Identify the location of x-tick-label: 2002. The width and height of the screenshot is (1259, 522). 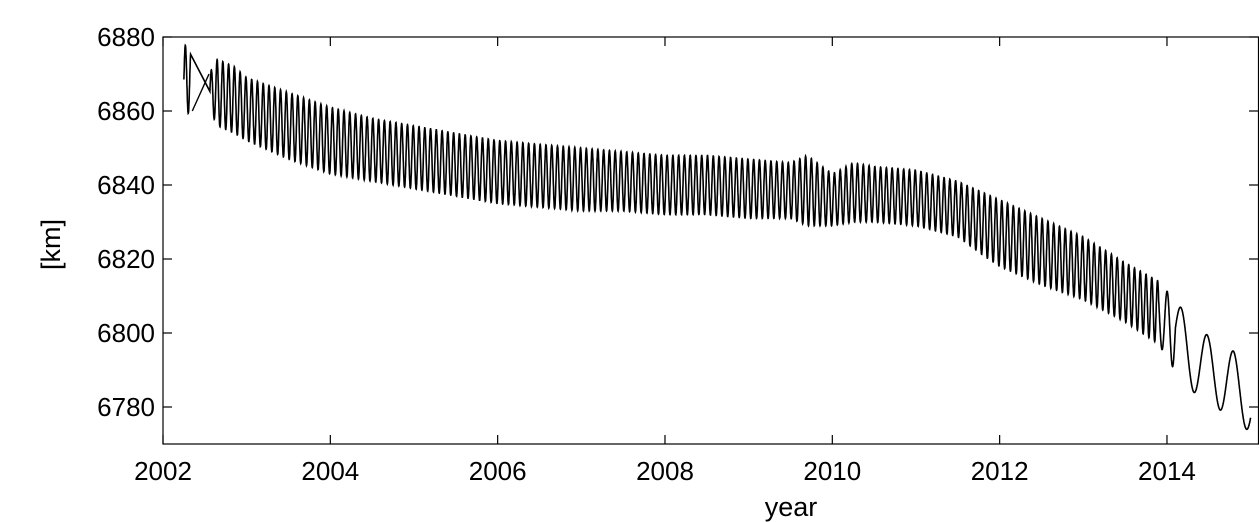
(163, 471).